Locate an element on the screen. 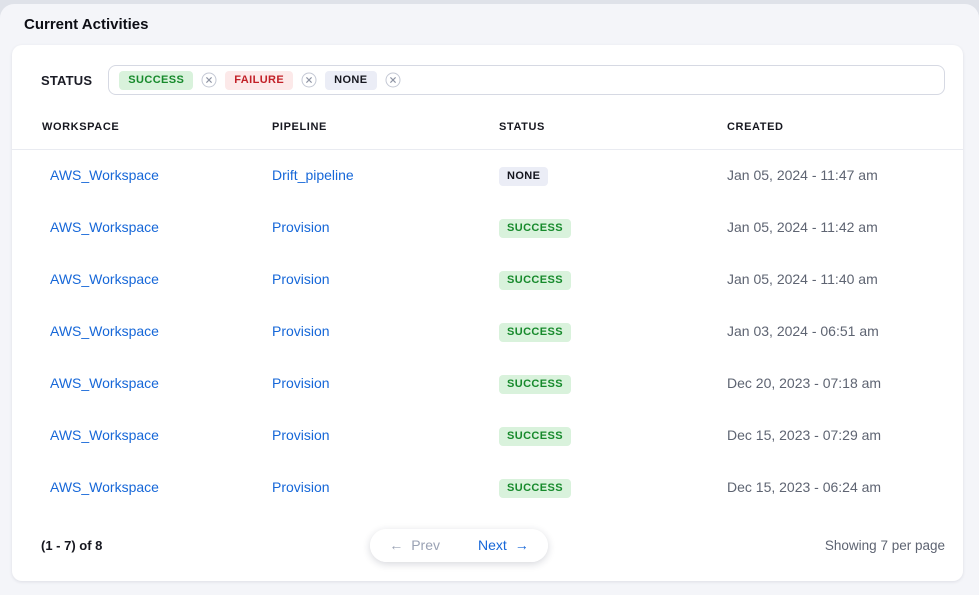 The image size is (979, 595). pagination-controls: ← Prev Next → is located at coordinates (459, 545).